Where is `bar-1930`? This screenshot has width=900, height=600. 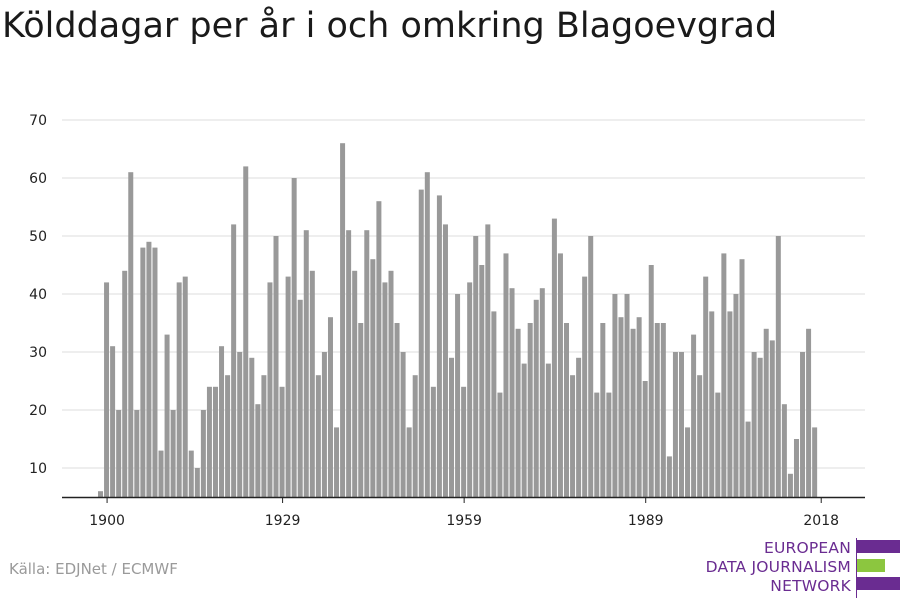
bar-1930 is located at coordinates (288, 386).